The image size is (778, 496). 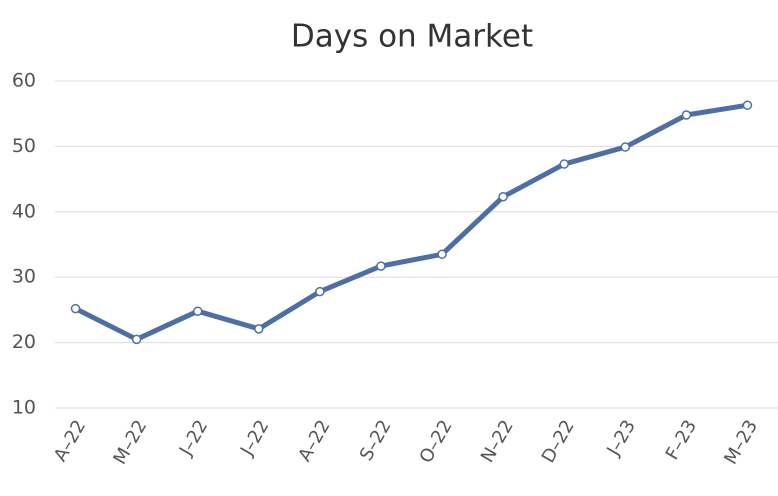 I want to click on x-tick-label: J–23, so click(x=621, y=439).